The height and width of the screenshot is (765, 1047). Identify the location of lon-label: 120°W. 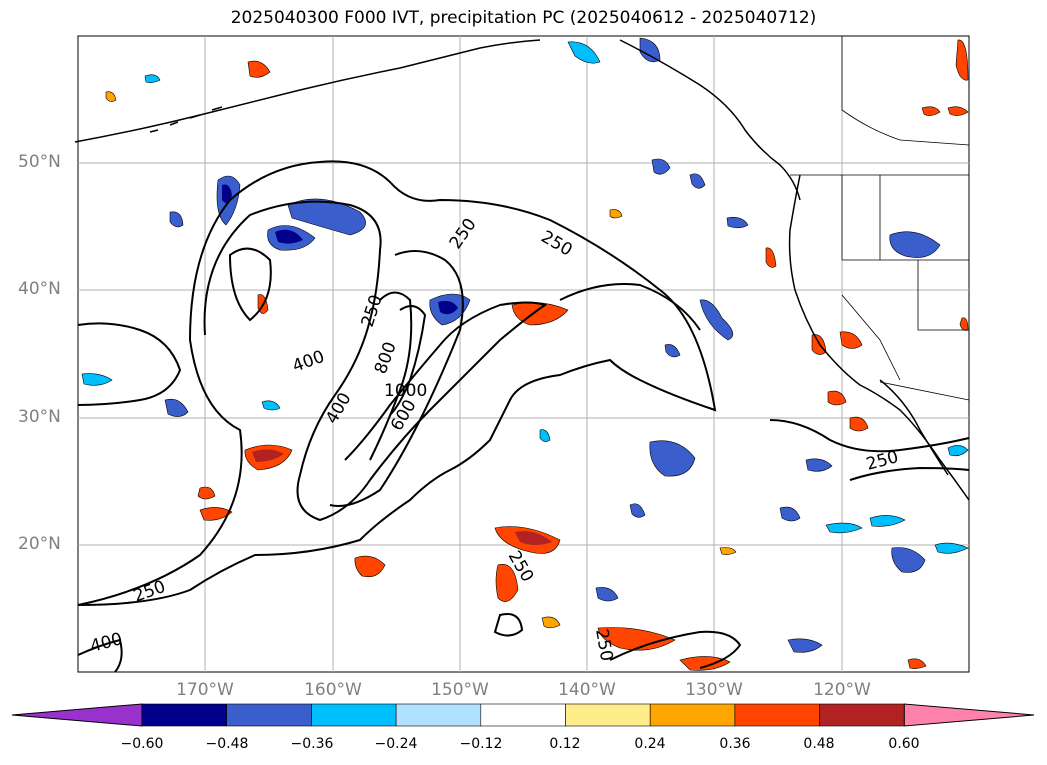
(842, 690).